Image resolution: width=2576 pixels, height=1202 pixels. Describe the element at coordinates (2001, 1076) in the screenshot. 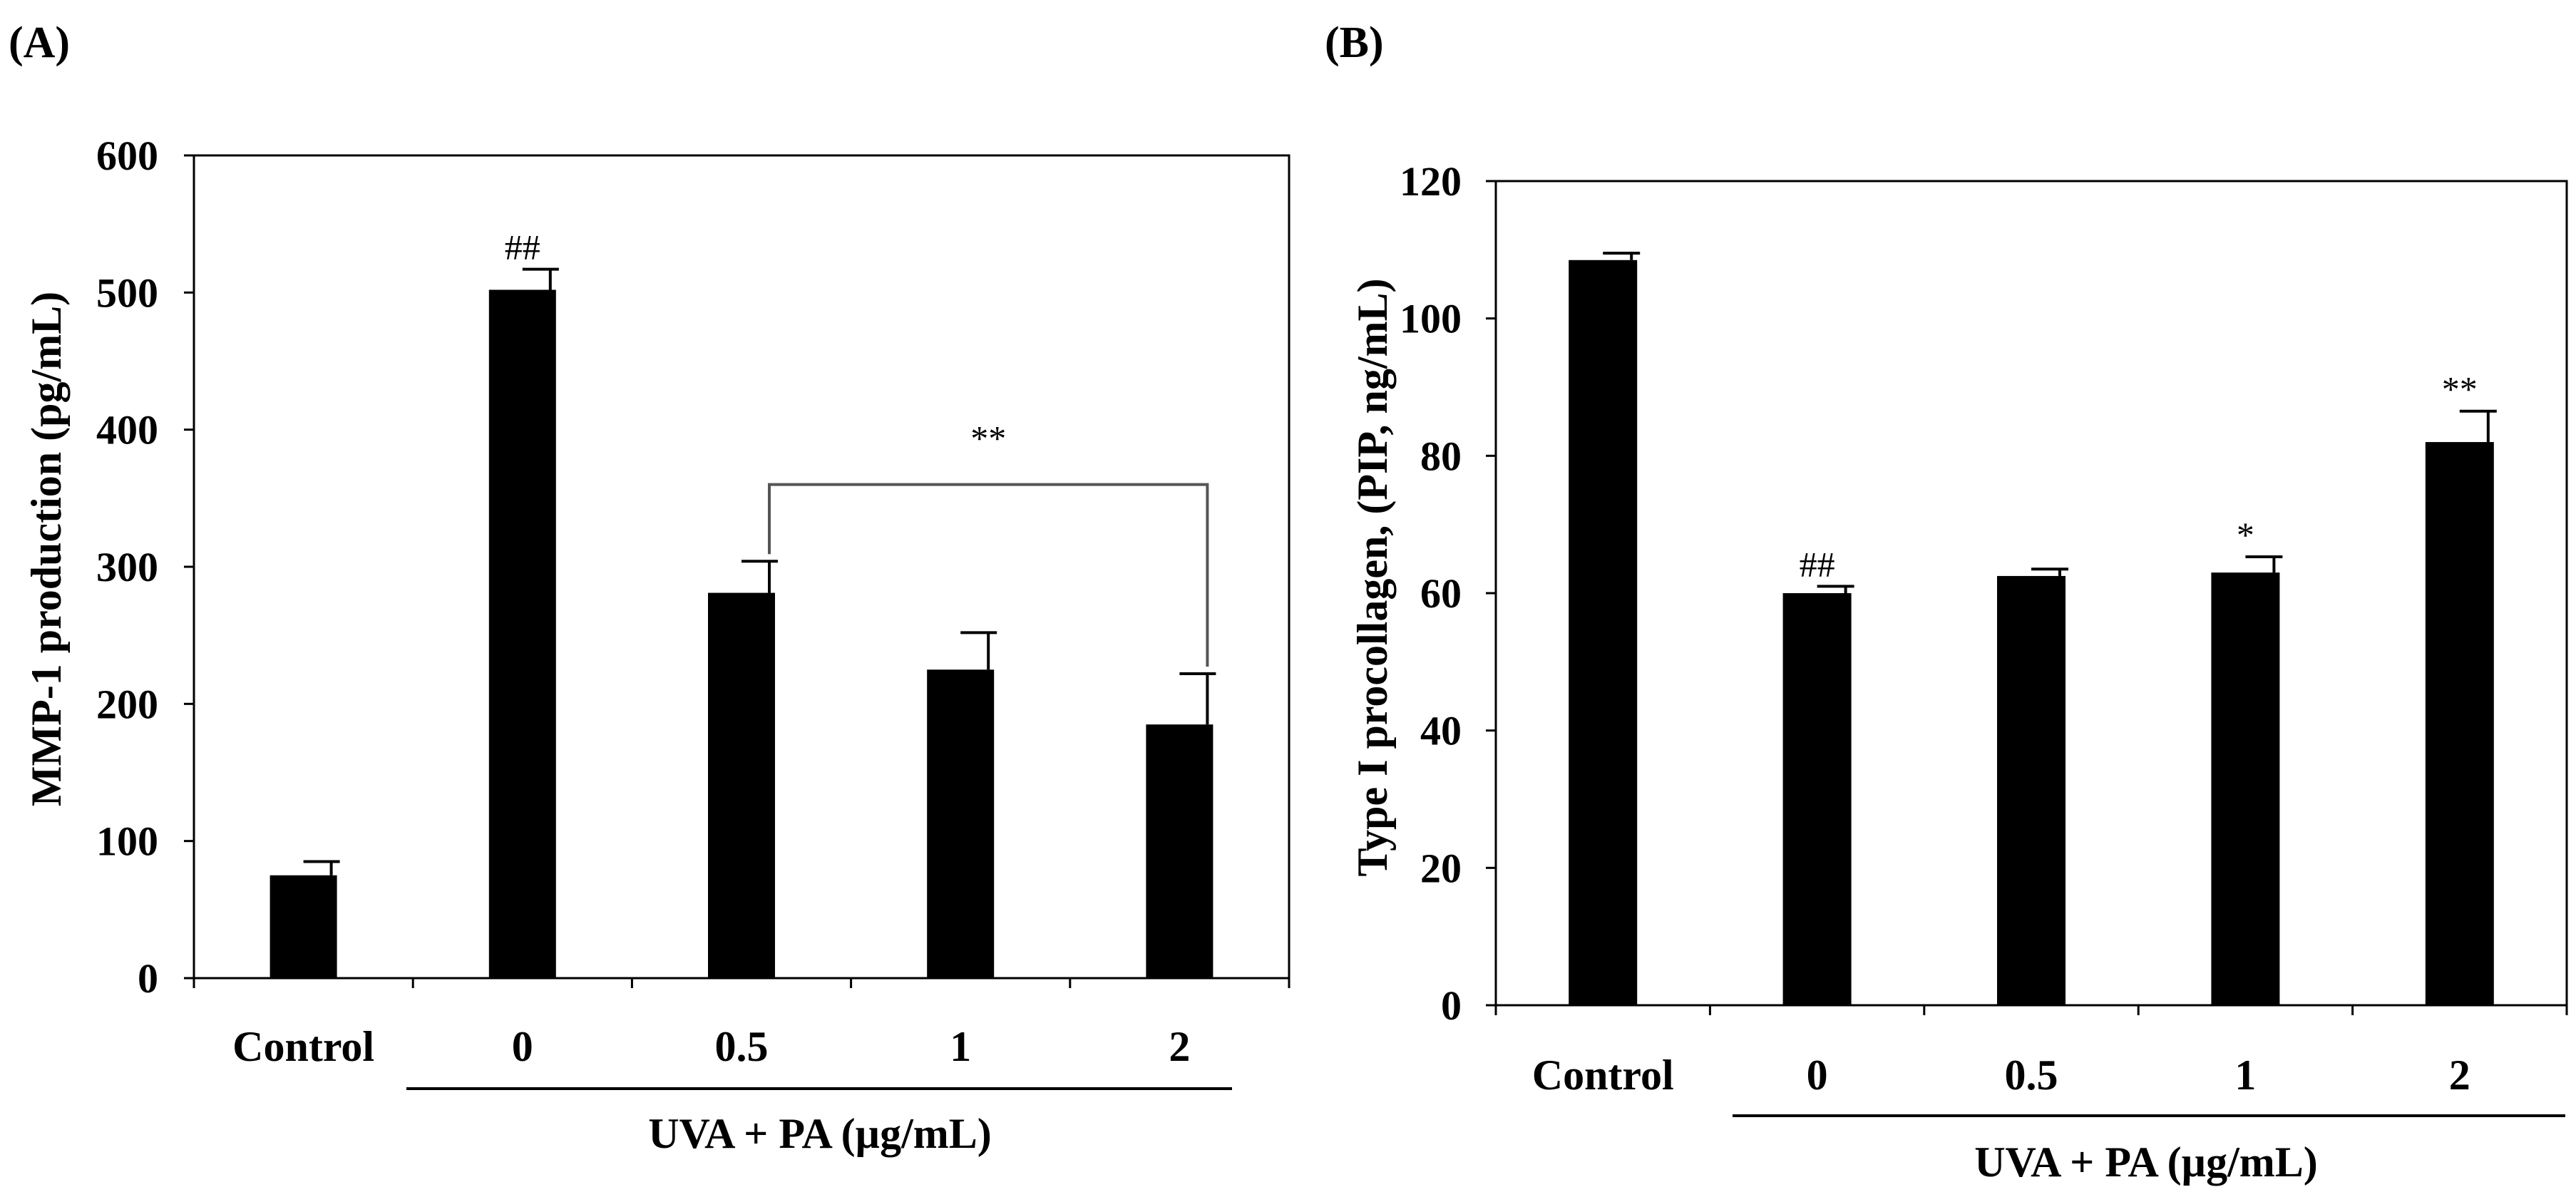

I see `panel-b-category-labels: Control 0 0.5 1 2` at that location.